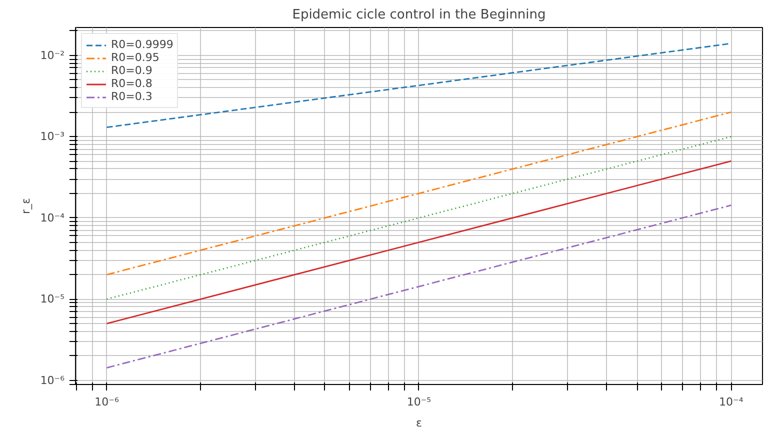 This screenshot has width=770, height=432. Describe the element at coordinates (52, 55) in the screenshot. I see `y-tick-label: 10⁻²` at that location.